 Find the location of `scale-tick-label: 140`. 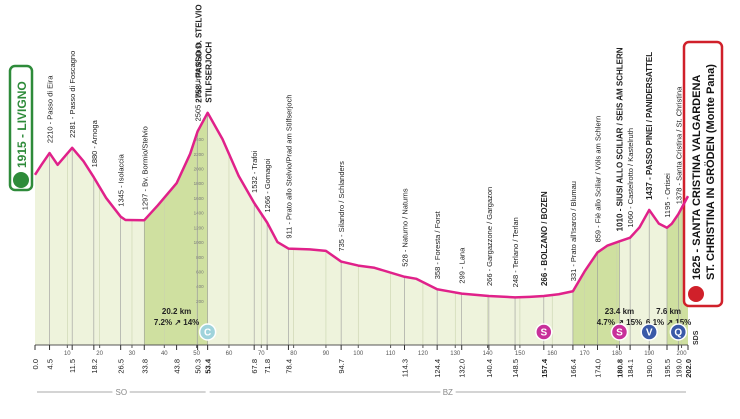

scale-tick-label: 140 is located at coordinates (488, 354).